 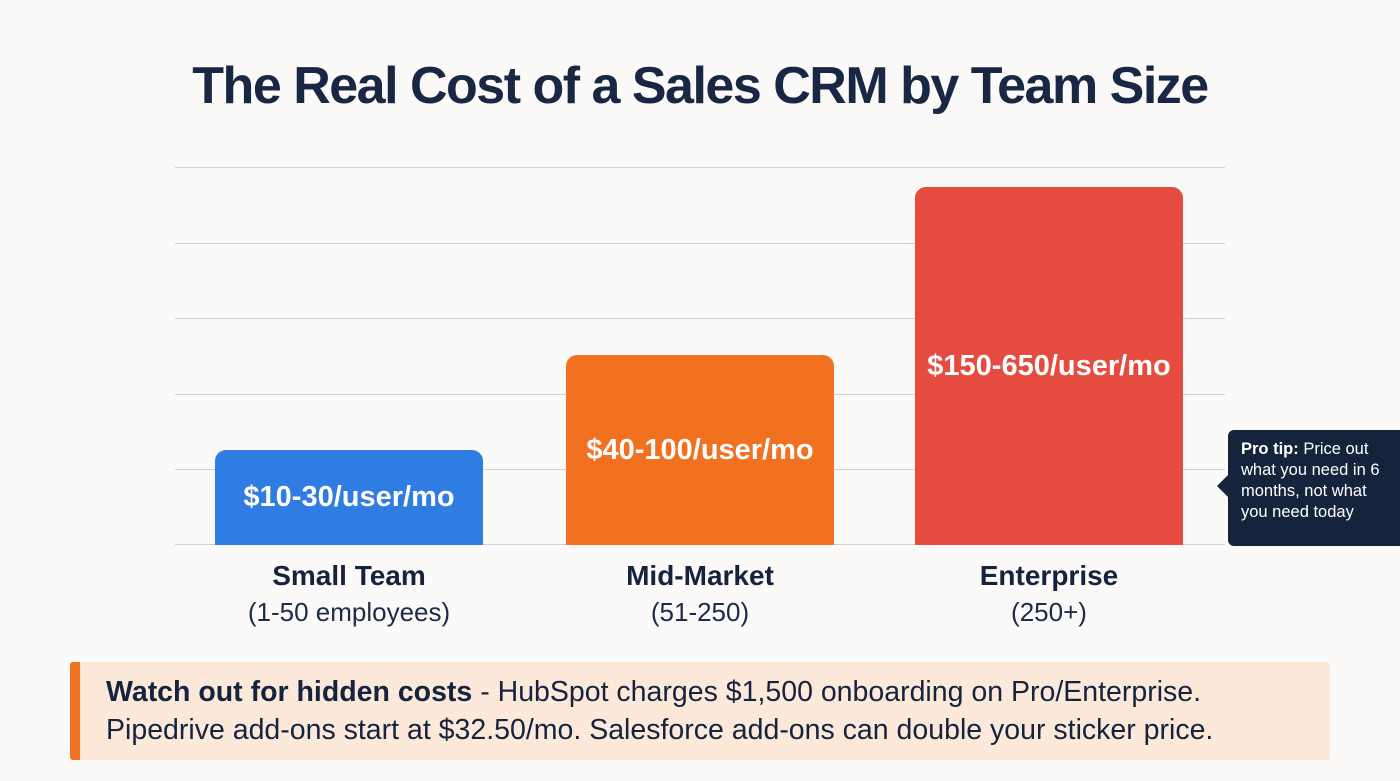 What do you see at coordinates (1222, 486) in the screenshot?
I see `callout-arrow-left-icon` at bounding box center [1222, 486].